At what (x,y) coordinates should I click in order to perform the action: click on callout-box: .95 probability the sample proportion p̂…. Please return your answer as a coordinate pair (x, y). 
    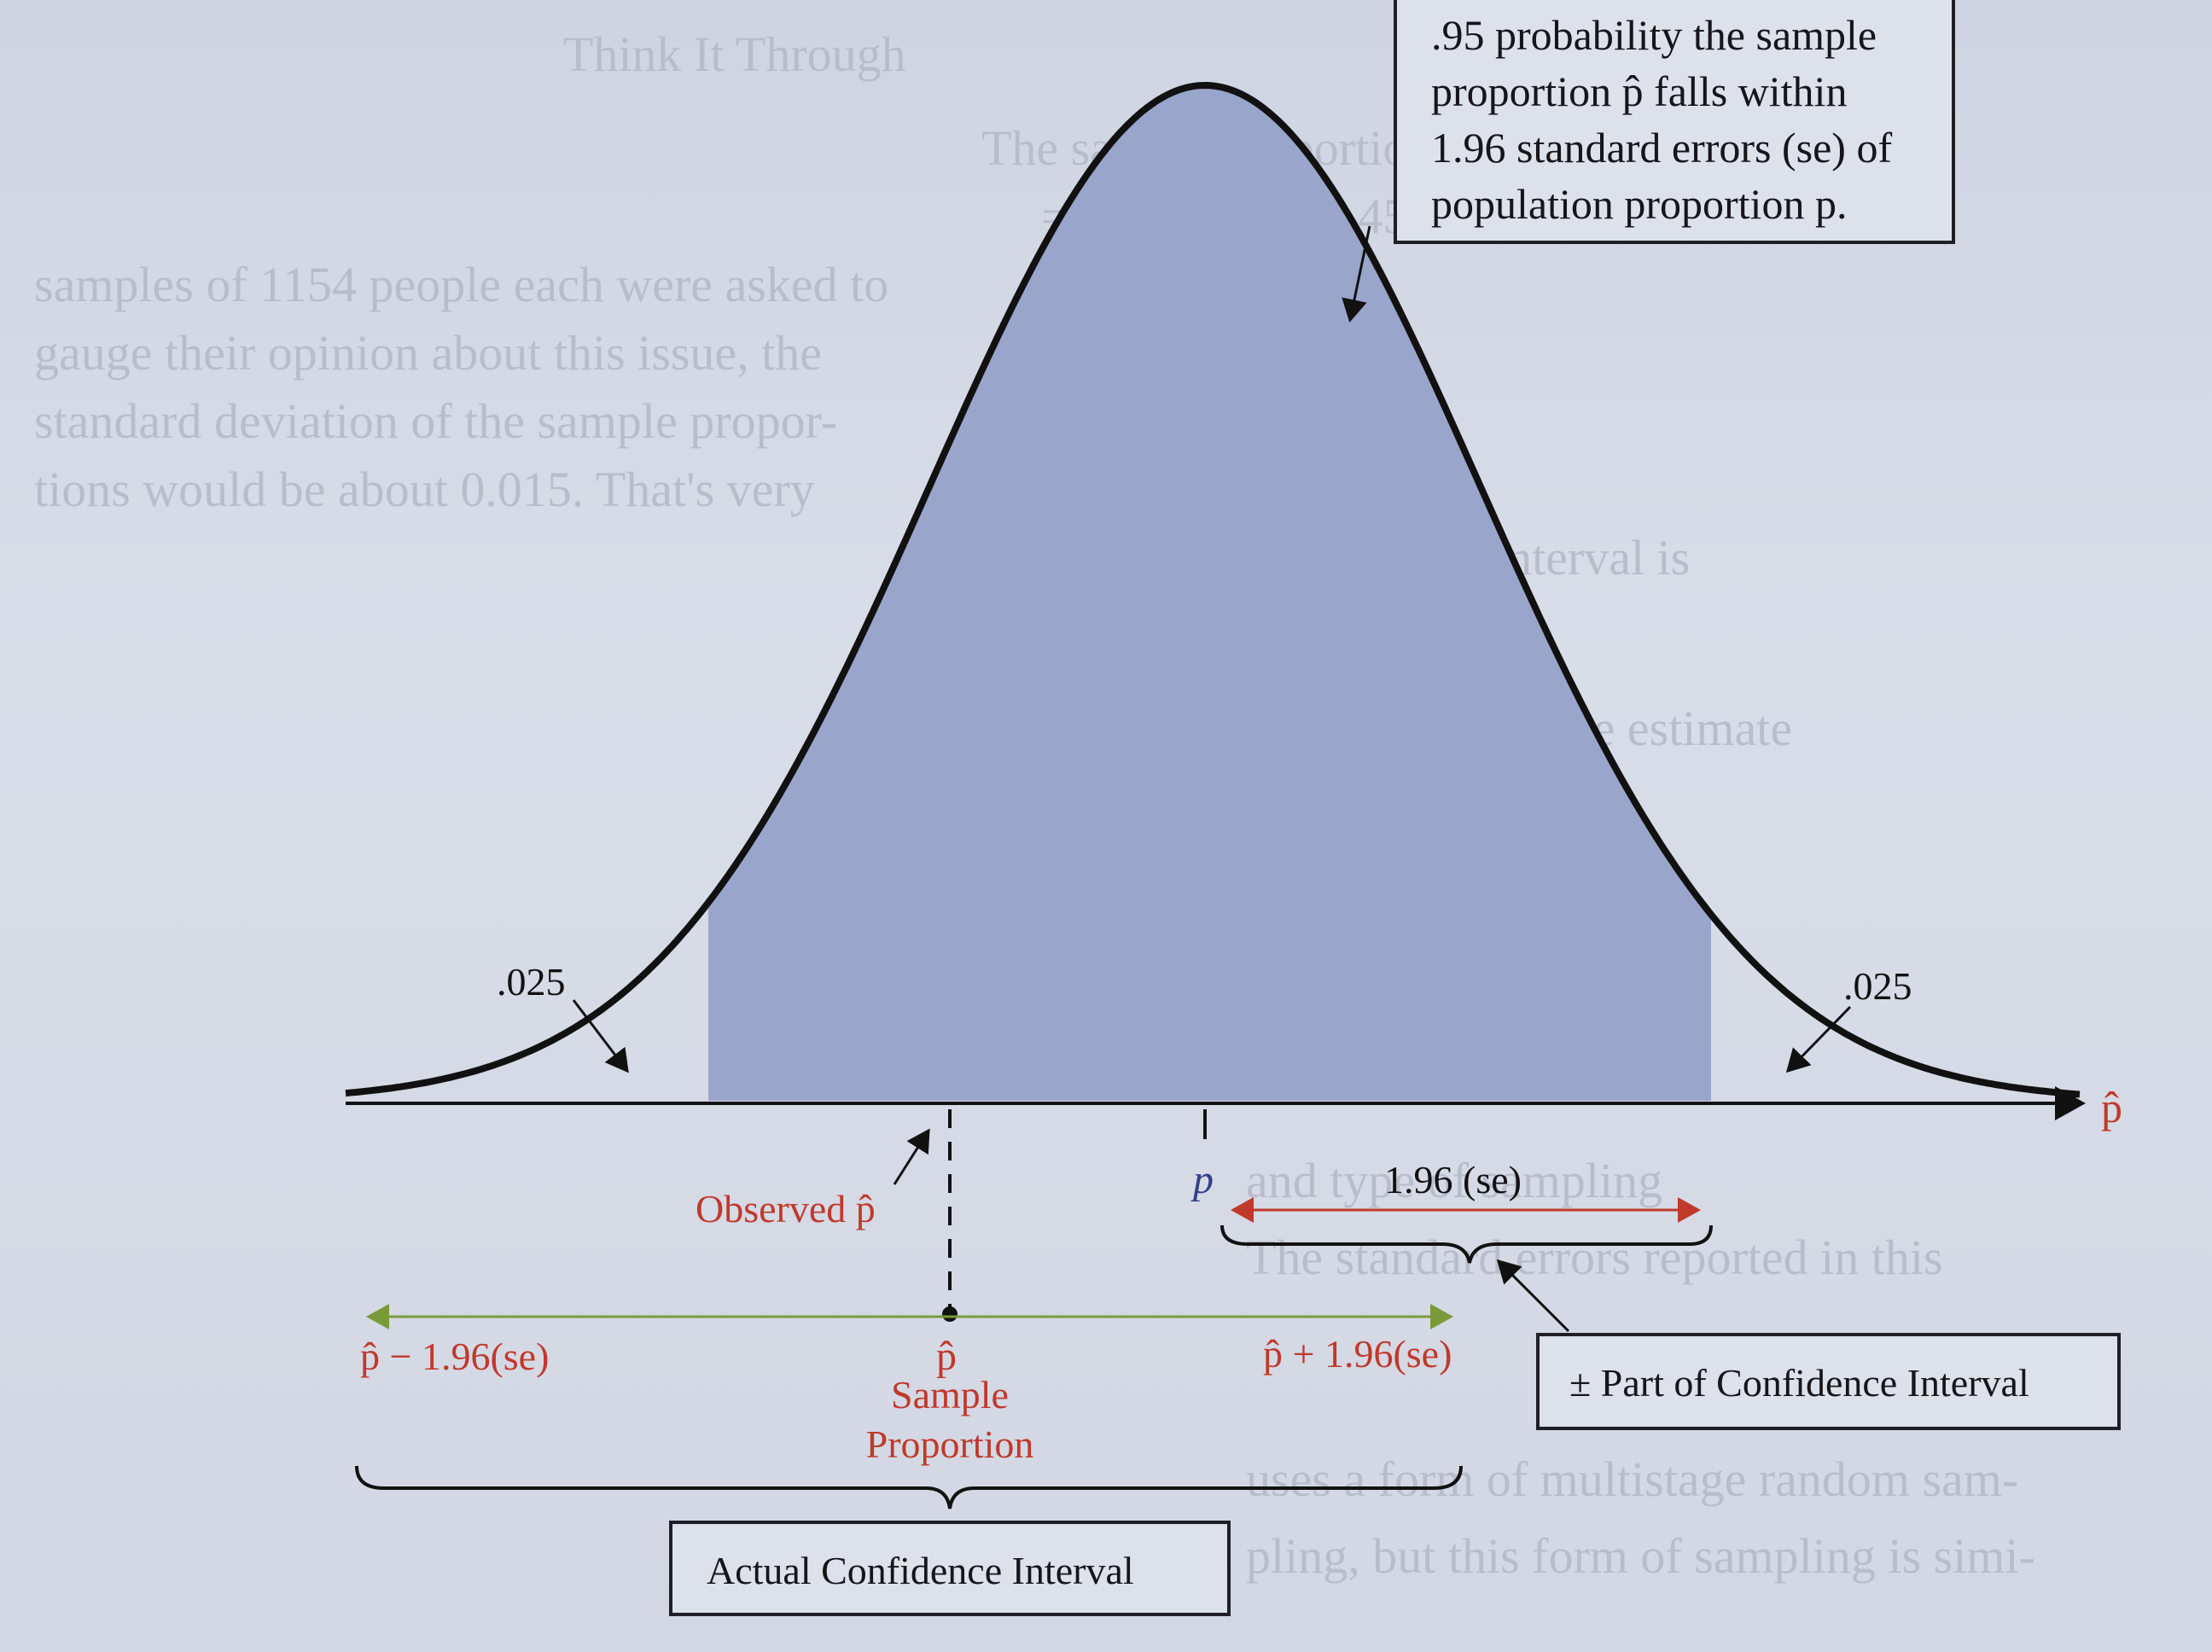
    Looking at the image, I should click on (1674, 122).